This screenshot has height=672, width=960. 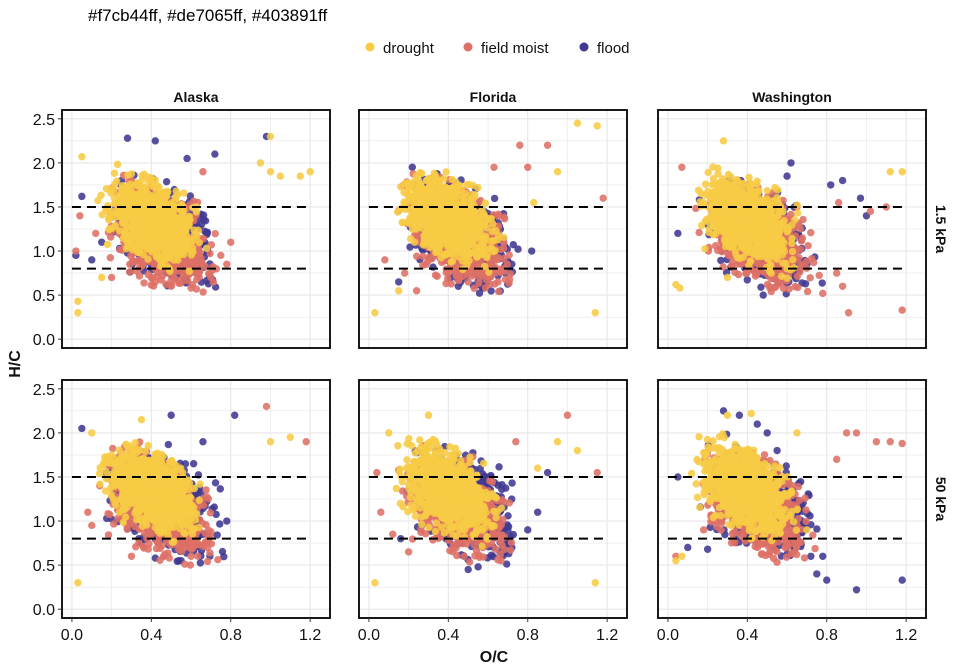 I want to click on panel-alaska-1-5kpa-points, so click(x=193, y=224).